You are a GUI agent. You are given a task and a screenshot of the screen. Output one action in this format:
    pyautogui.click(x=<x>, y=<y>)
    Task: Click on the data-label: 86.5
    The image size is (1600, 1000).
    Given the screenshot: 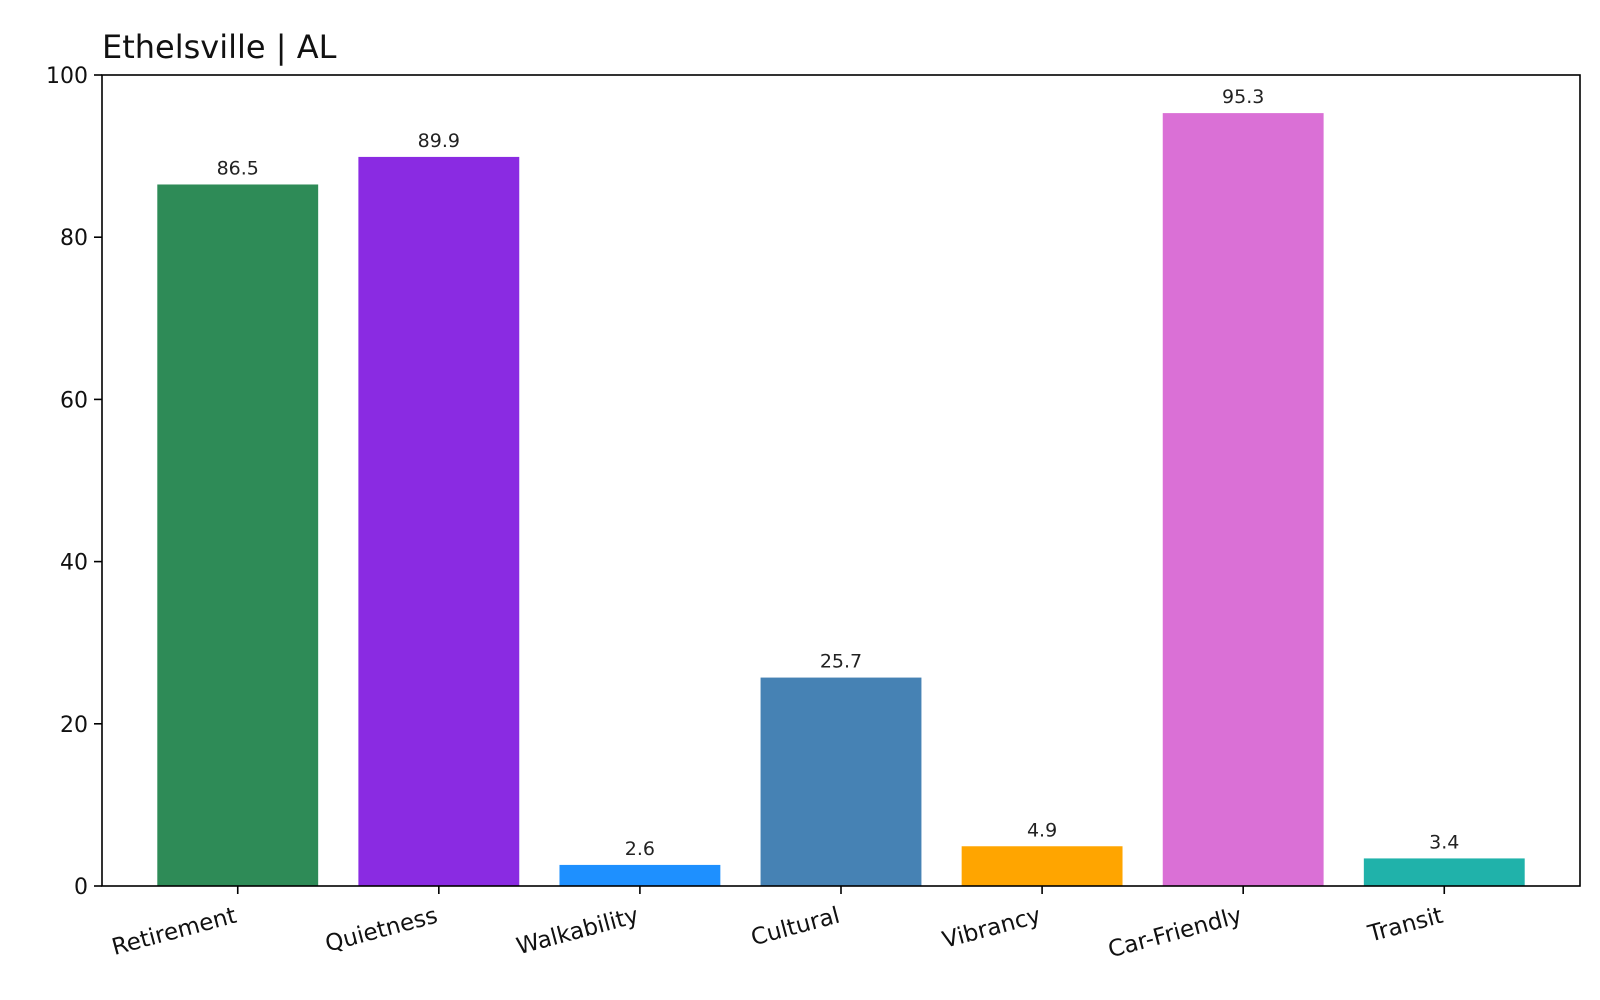 What is the action you would take?
    pyautogui.click(x=238, y=168)
    